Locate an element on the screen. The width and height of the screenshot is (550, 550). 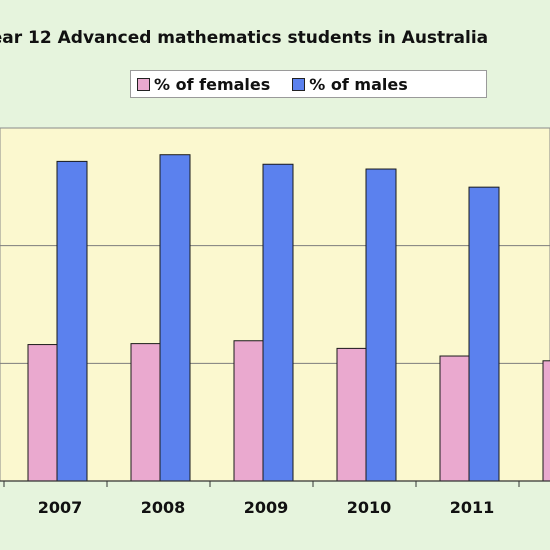
legend-swatch-females is located at coordinates (143, 84).